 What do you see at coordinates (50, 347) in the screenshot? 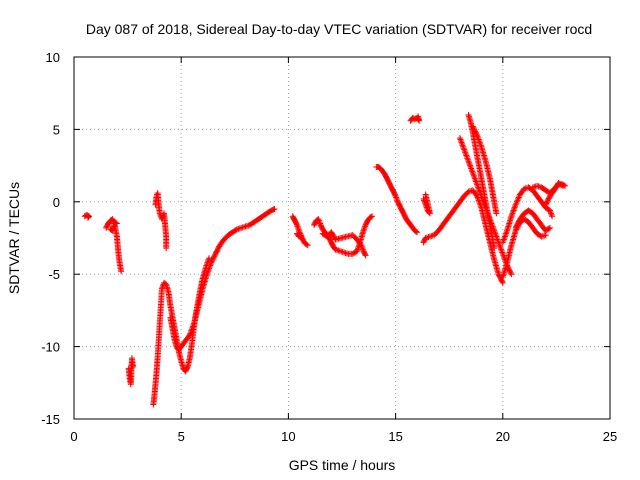
I see `y-tick-label: -10` at bounding box center [50, 347].